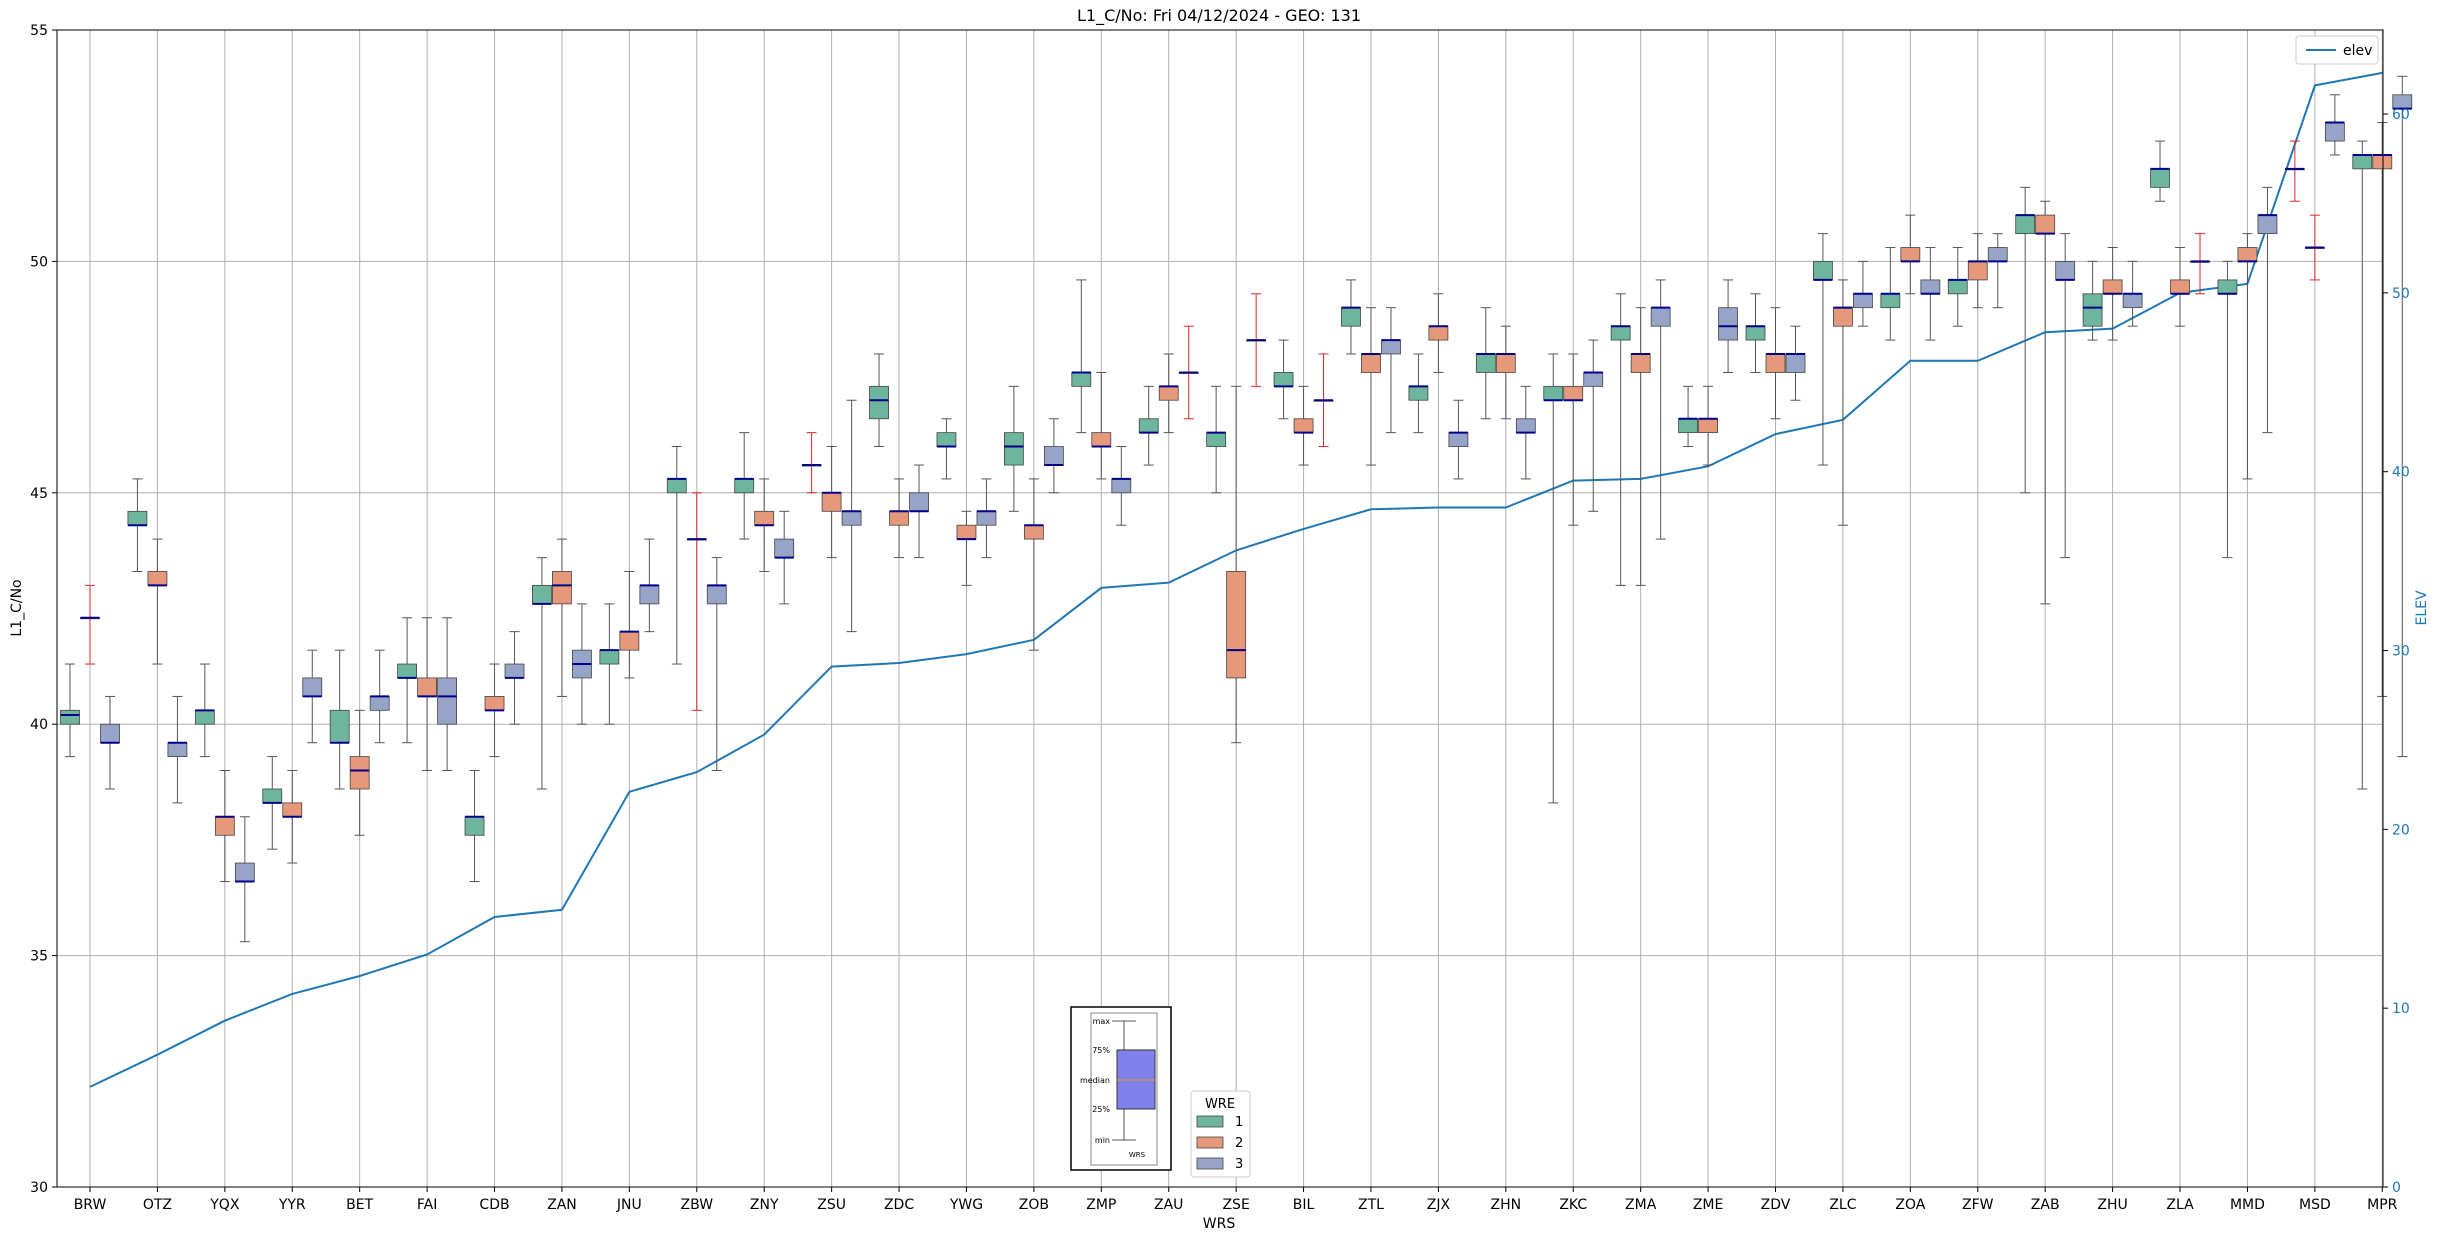 This screenshot has width=2439, height=1238. I want to click on box-zau-wre1, so click(1148, 425).